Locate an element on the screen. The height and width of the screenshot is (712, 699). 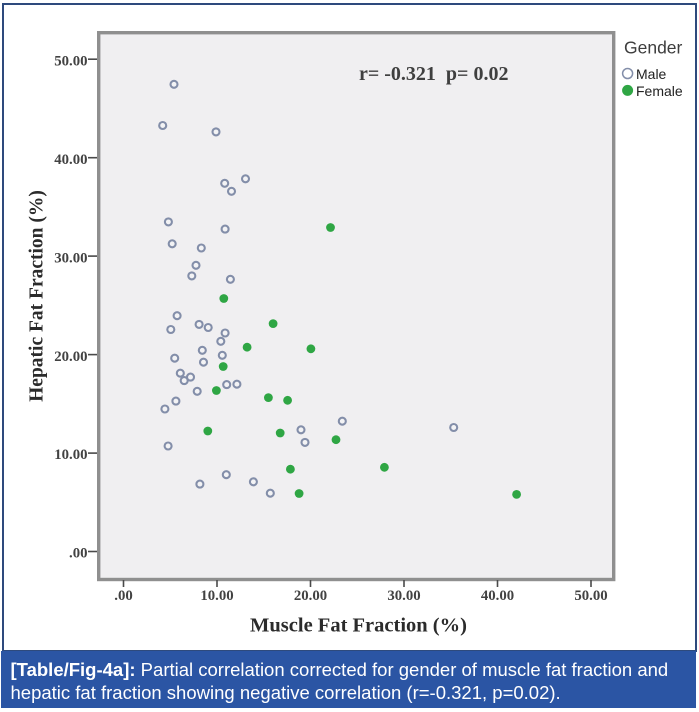
svg-text: Male is located at coordinates (651, 74).